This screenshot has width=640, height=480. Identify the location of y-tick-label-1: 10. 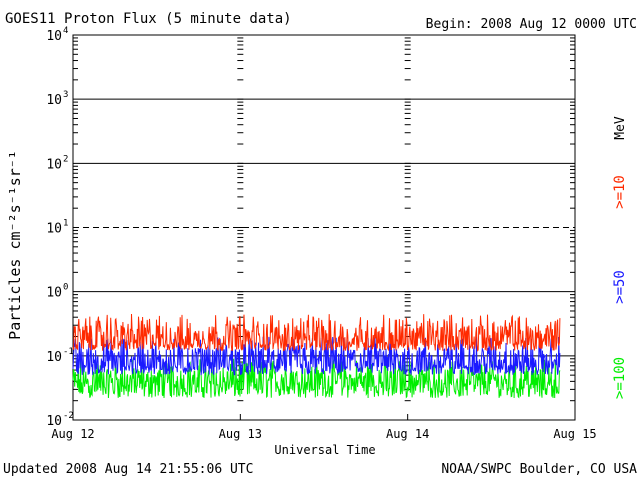
(54, 229).